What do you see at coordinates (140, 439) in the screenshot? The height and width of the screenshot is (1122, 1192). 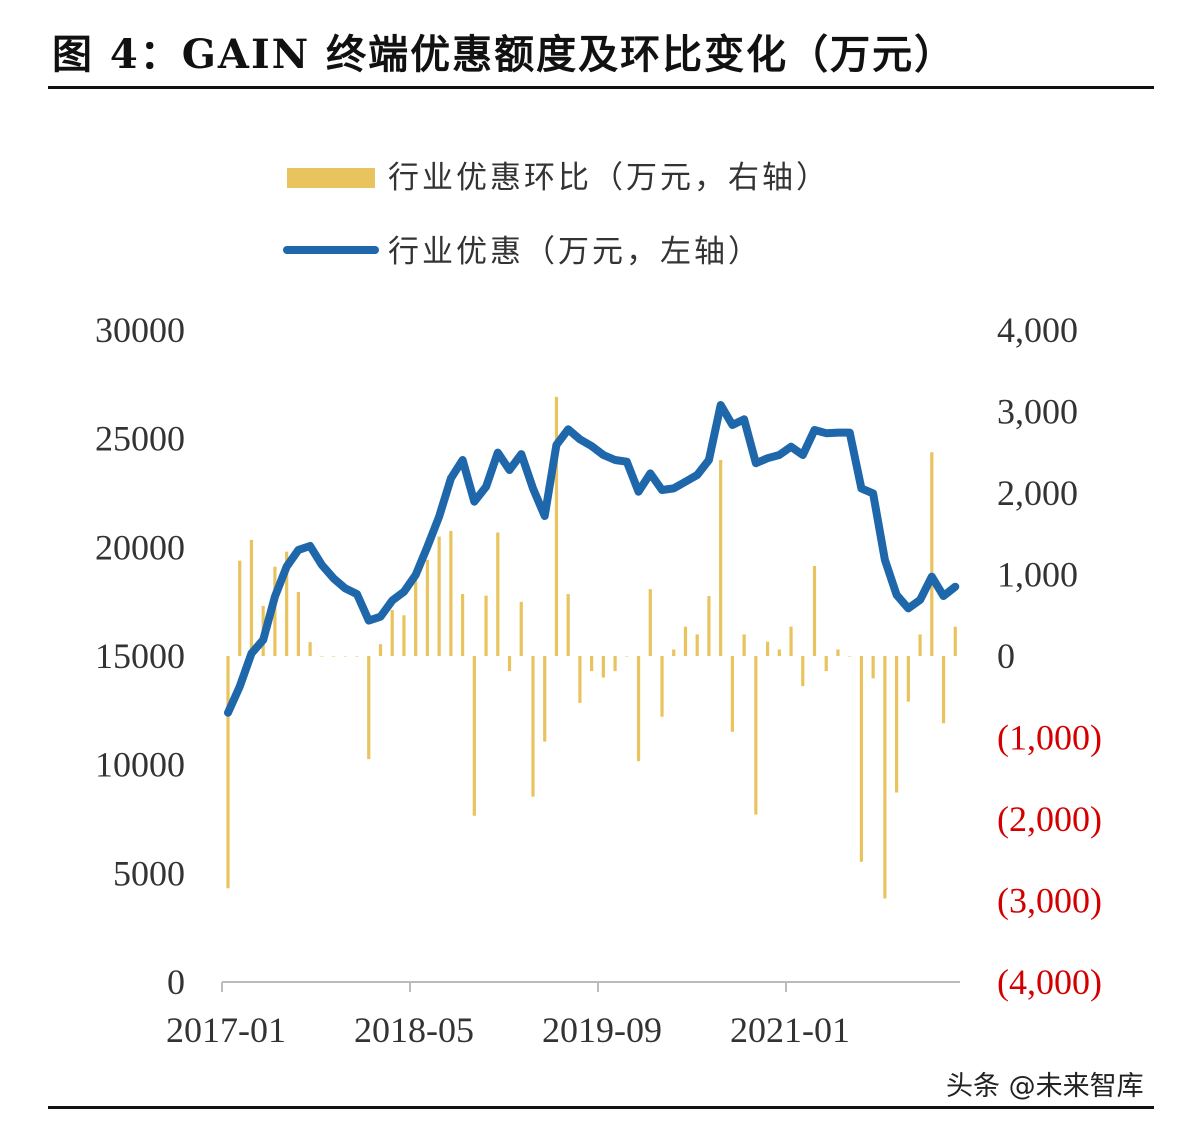 I see `left-tick-label: 25000` at bounding box center [140, 439].